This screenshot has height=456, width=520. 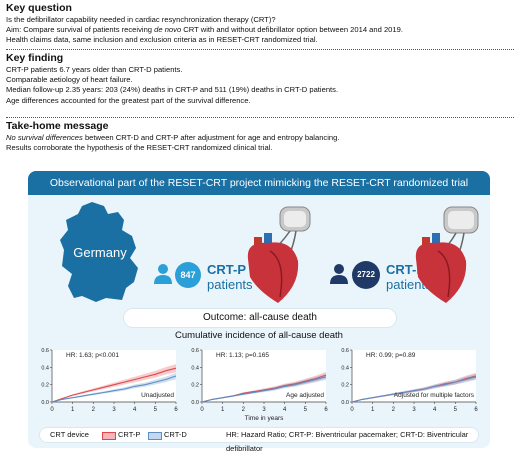 I want to click on crtp-sub: patients, so click(x=230, y=284).